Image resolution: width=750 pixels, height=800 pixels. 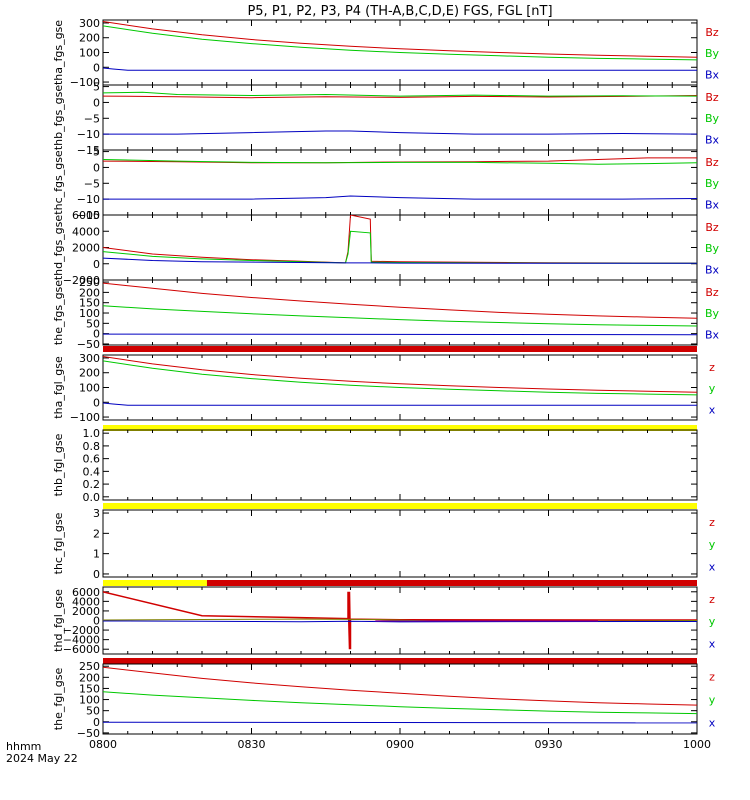 What do you see at coordinates (400, 661) in the screenshot?
I see `status-bar-the_fgl_gse` at bounding box center [400, 661].